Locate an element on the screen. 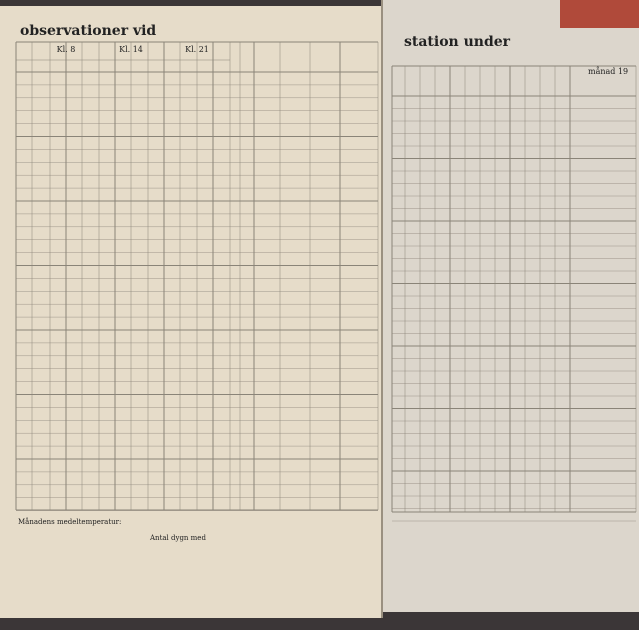 This screenshot has width=639, height=630. left-title: observationer vid is located at coordinates (88, 31).